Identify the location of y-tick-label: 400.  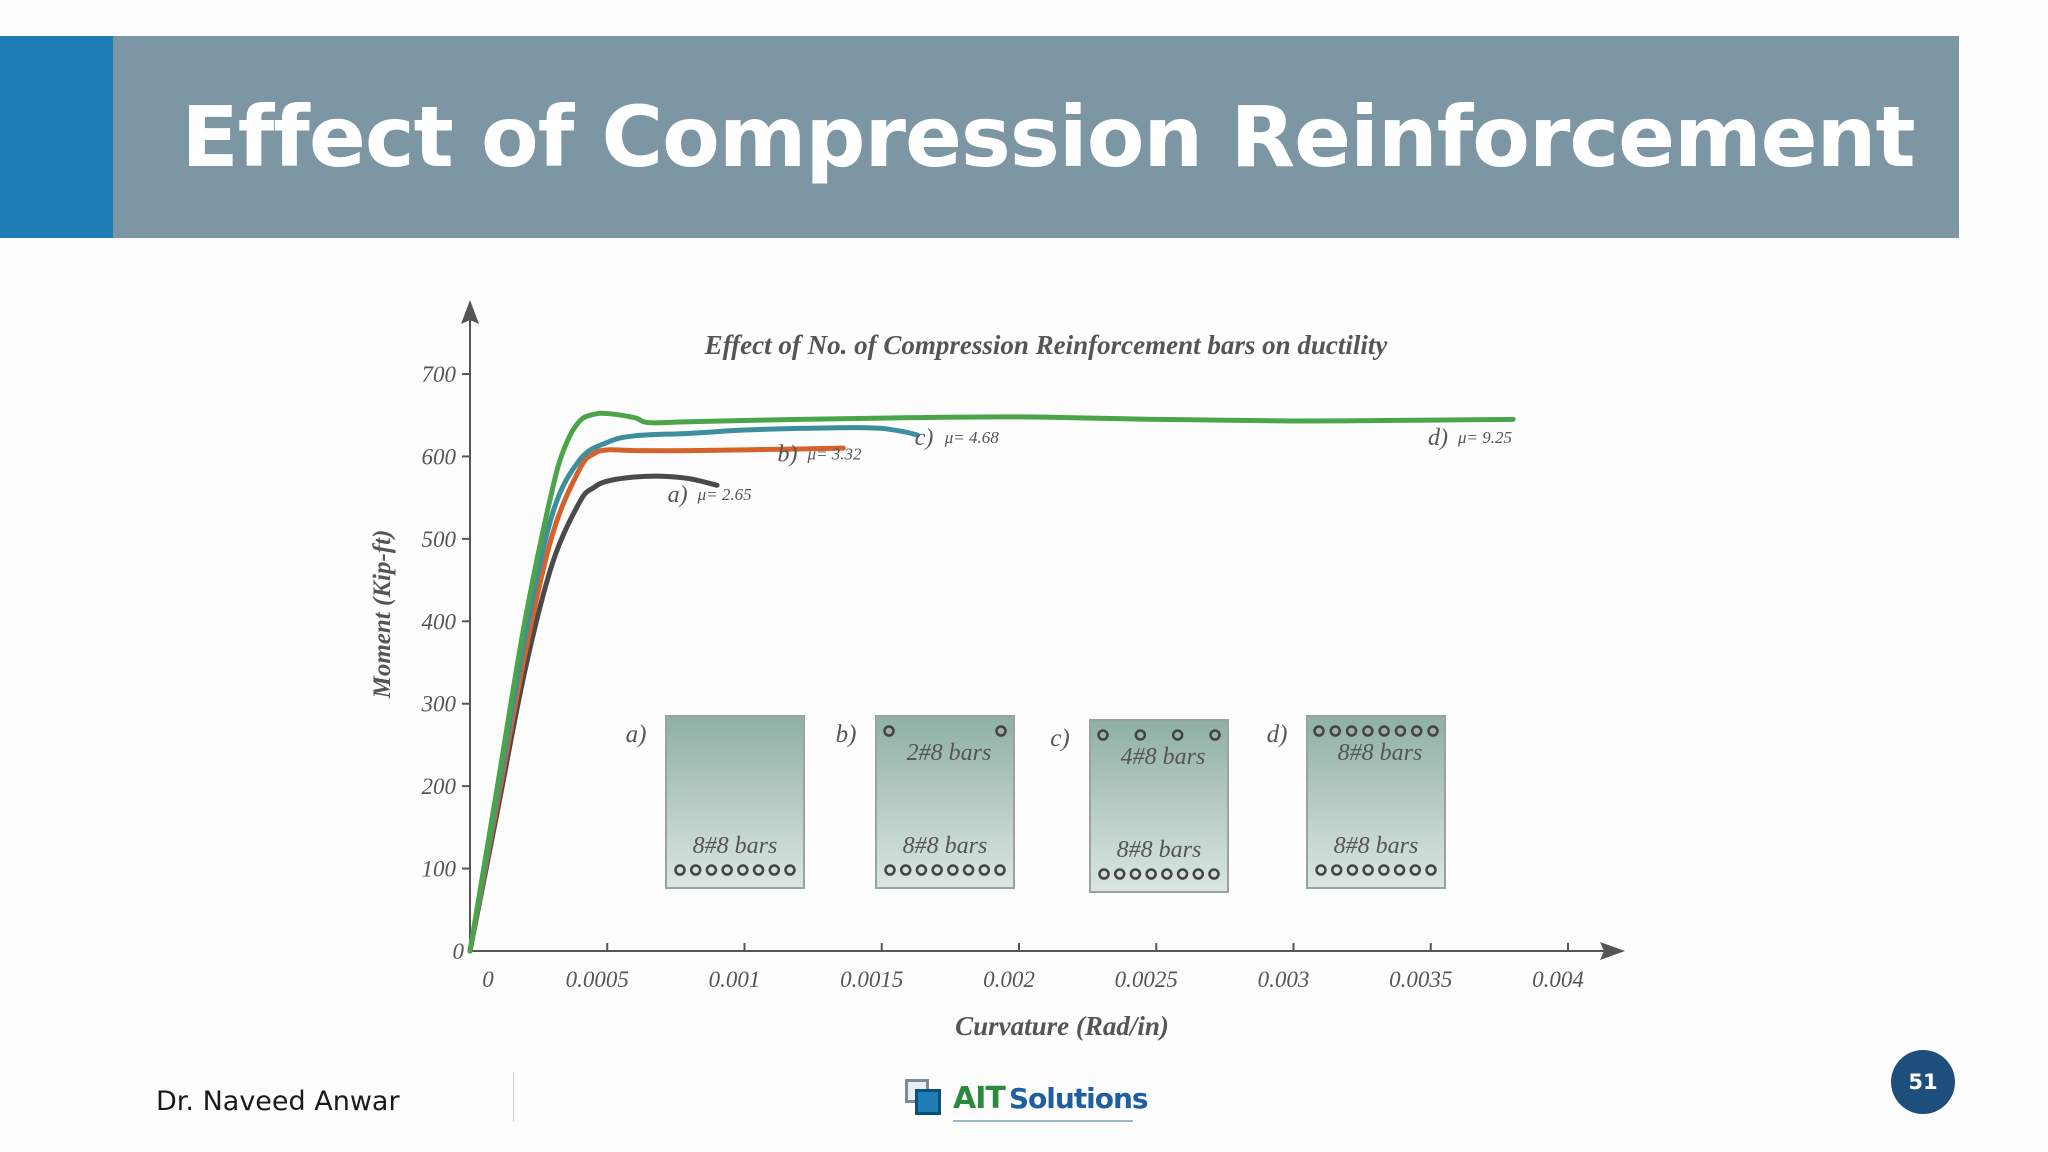
(439, 621).